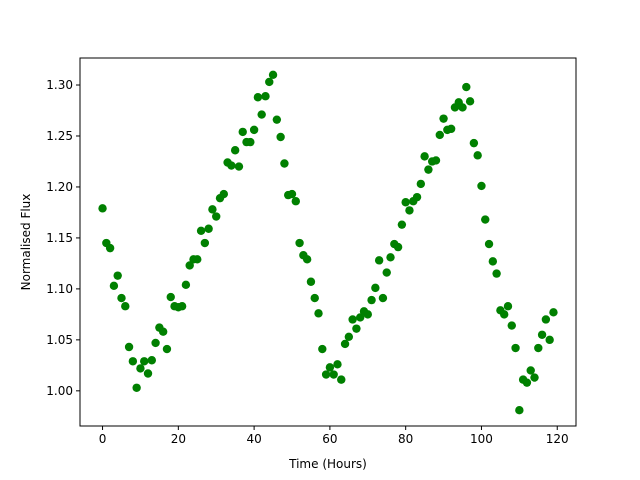 The image size is (640, 480). What do you see at coordinates (327, 464) in the screenshot?
I see `x-axis-label: Time (Hours)` at bounding box center [327, 464].